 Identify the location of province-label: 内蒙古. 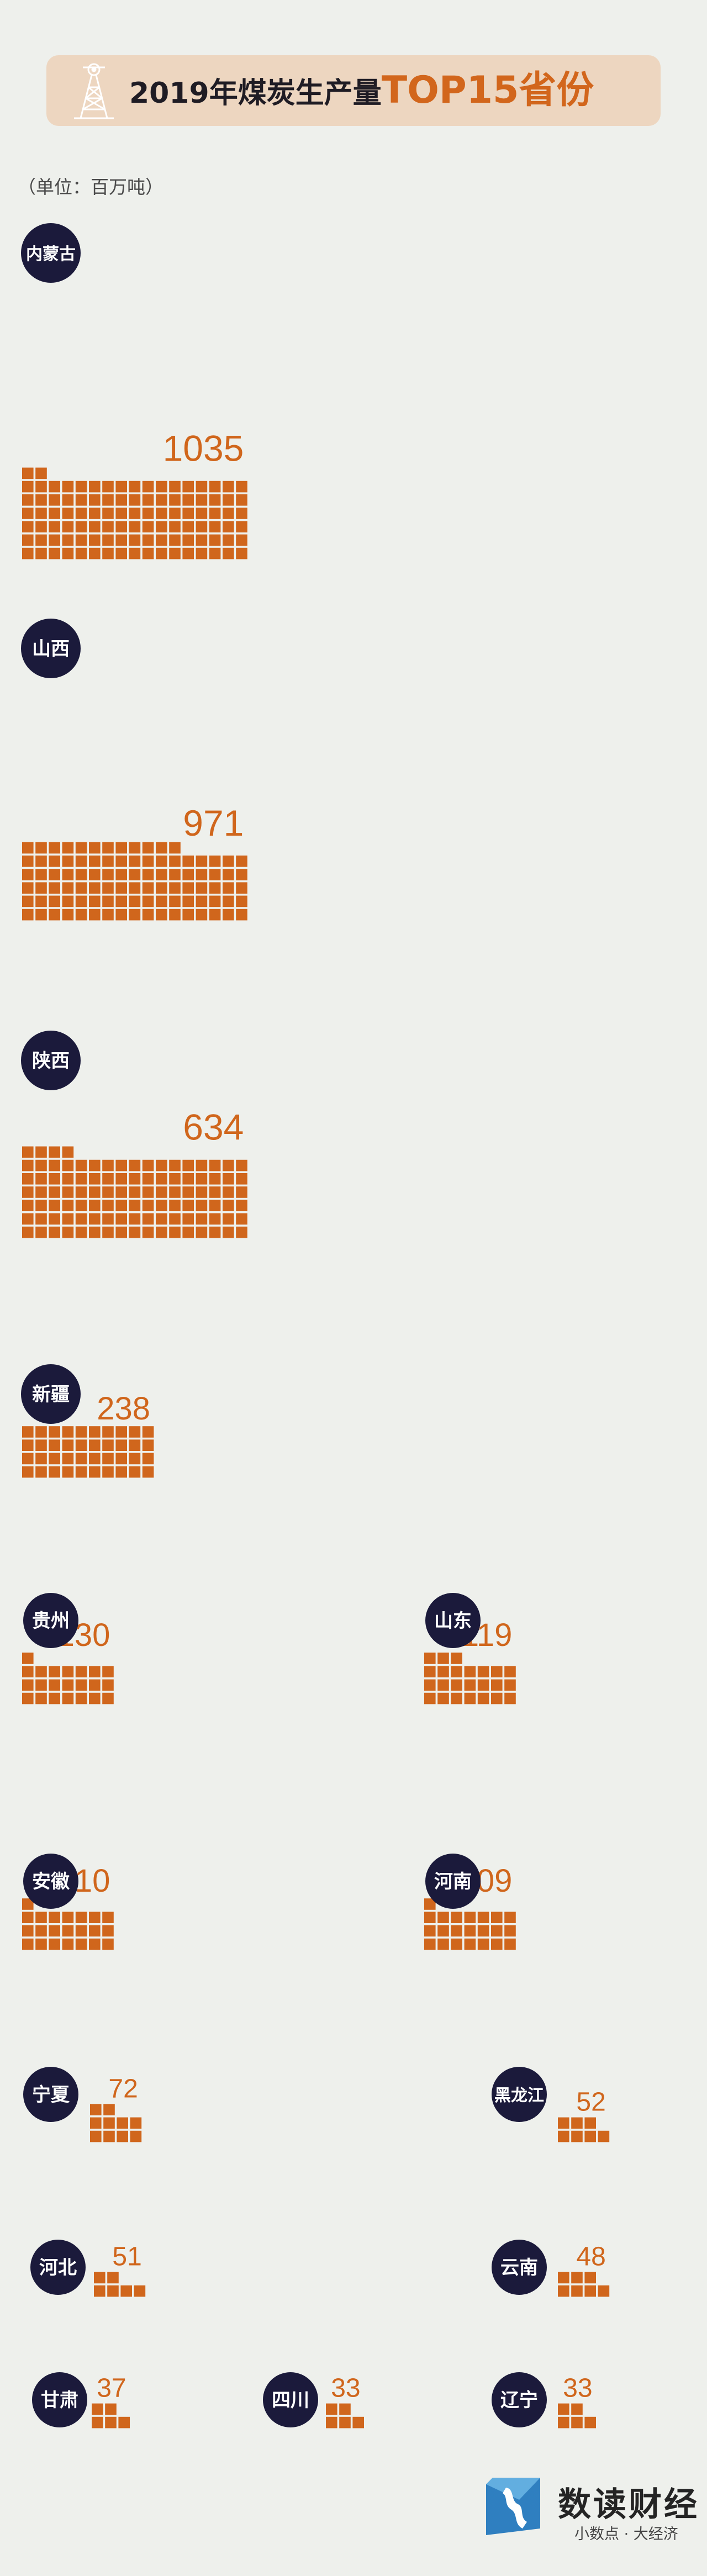
(51, 254).